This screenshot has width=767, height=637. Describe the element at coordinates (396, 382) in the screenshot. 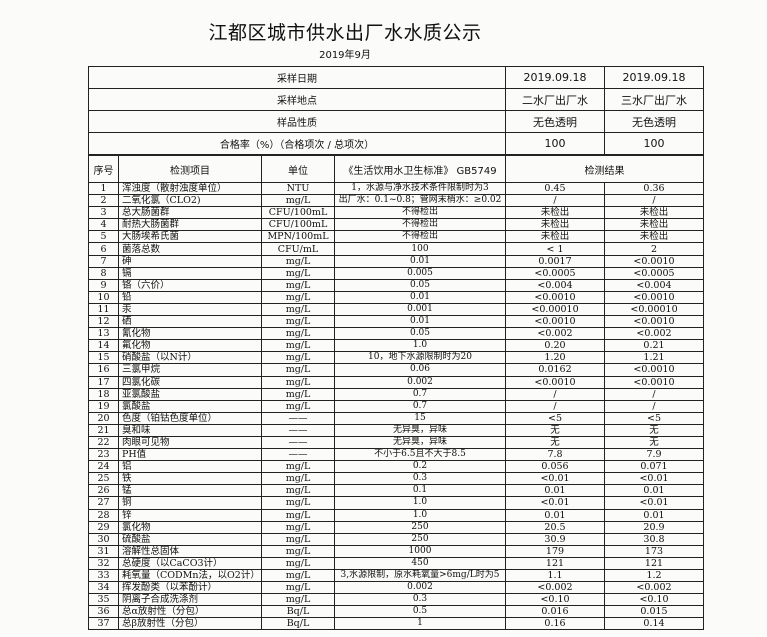

I see `table-row: 17 四氯化碳 mg/L 0.002 <0.0010 <0.0010` at that location.